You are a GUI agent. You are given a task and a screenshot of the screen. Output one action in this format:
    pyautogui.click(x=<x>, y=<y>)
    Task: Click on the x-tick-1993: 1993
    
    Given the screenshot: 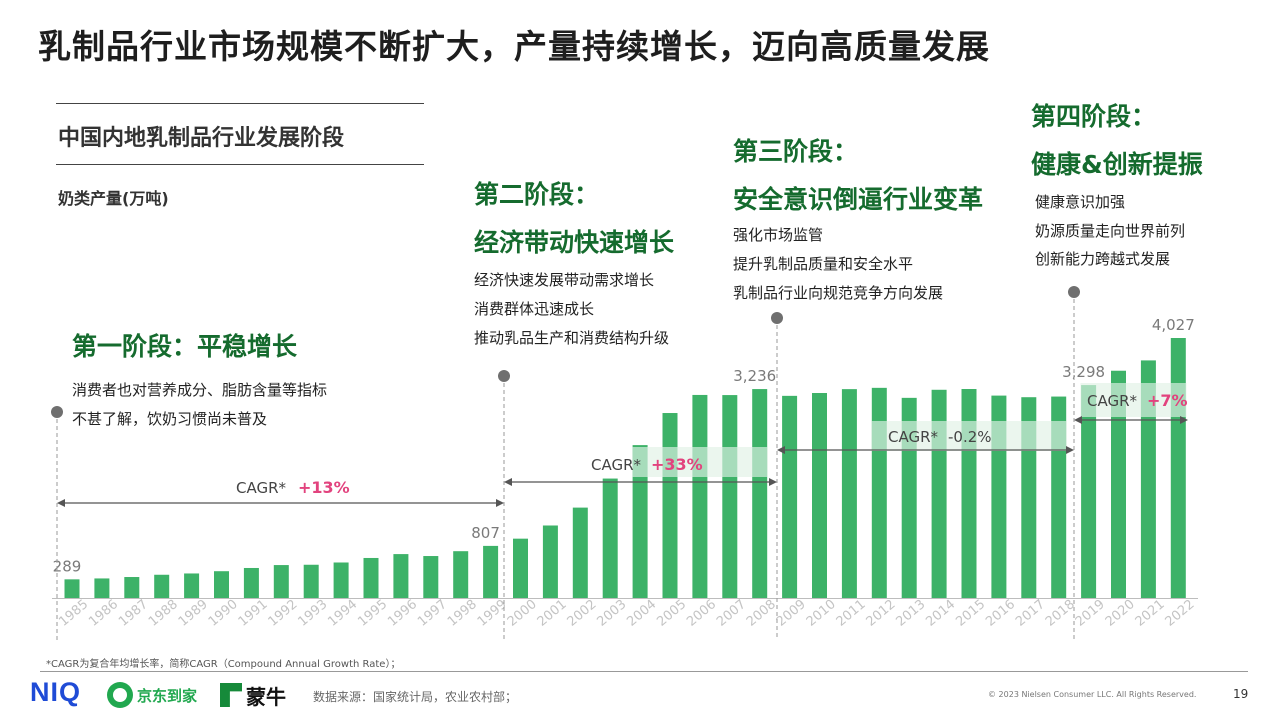 What is the action you would take?
    pyautogui.click(x=312, y=613)
    